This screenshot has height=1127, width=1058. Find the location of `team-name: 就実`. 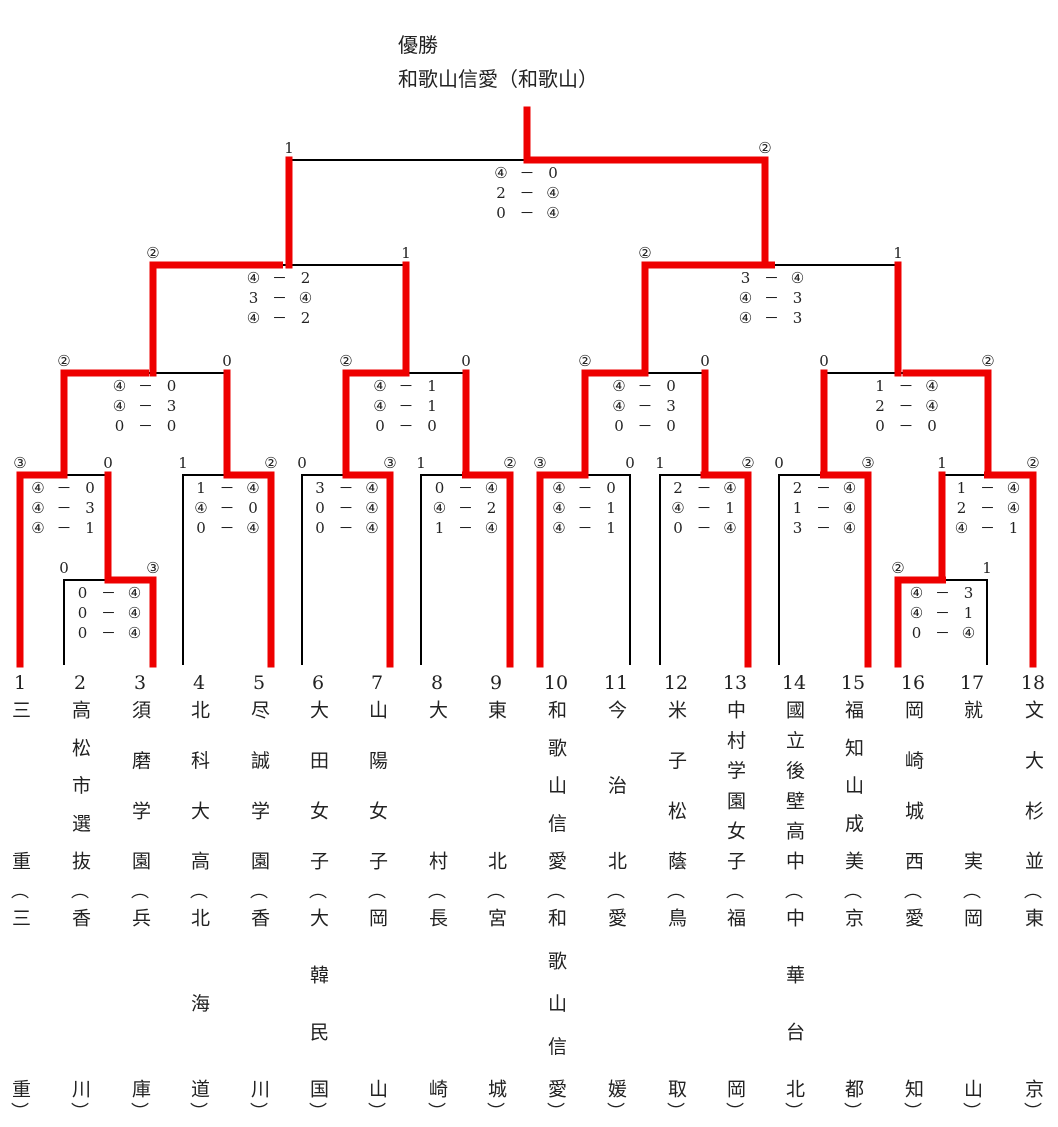

team-name: 就実 is located at coordinates (972, 785).